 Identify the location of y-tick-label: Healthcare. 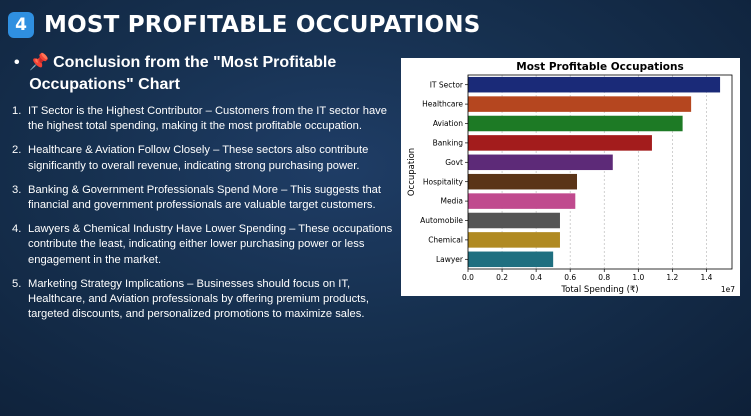
(442, 104).